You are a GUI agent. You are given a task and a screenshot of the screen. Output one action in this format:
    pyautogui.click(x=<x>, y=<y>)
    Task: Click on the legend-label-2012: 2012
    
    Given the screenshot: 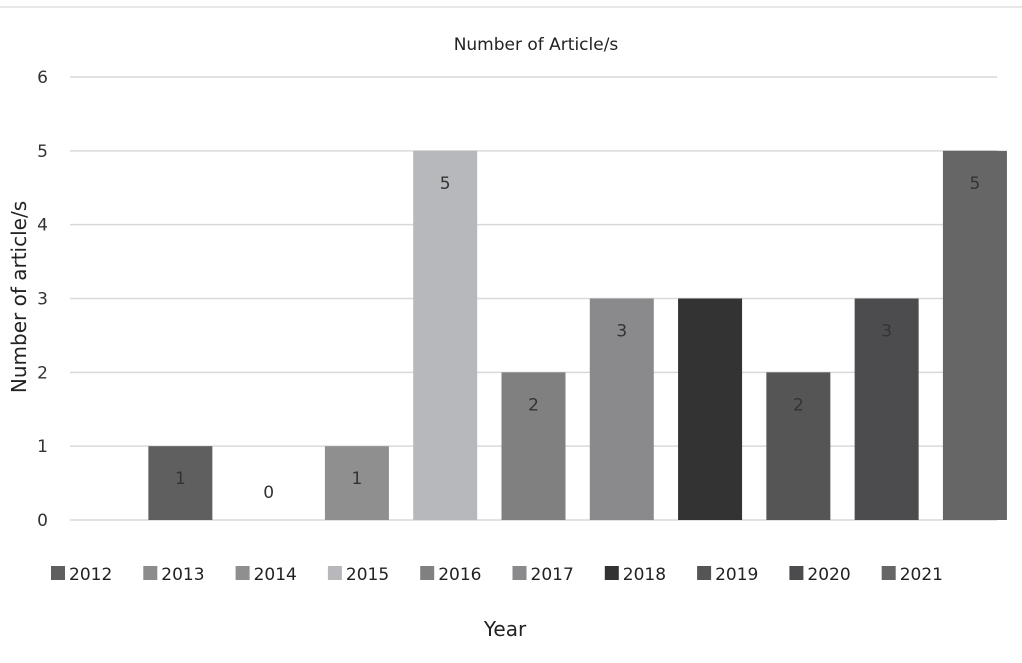 What is the action you would take?
    pyautogui.click(x=90, y=575)
    